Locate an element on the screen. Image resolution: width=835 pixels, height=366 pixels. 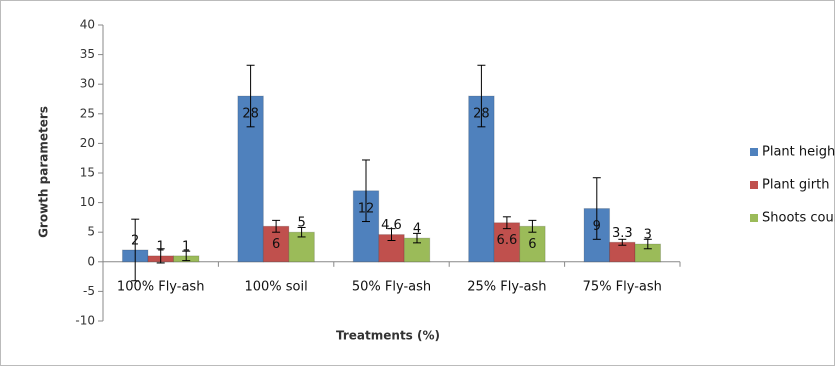
x-tick-label: 50% Fly-ash is located at coordinates (391, 286).